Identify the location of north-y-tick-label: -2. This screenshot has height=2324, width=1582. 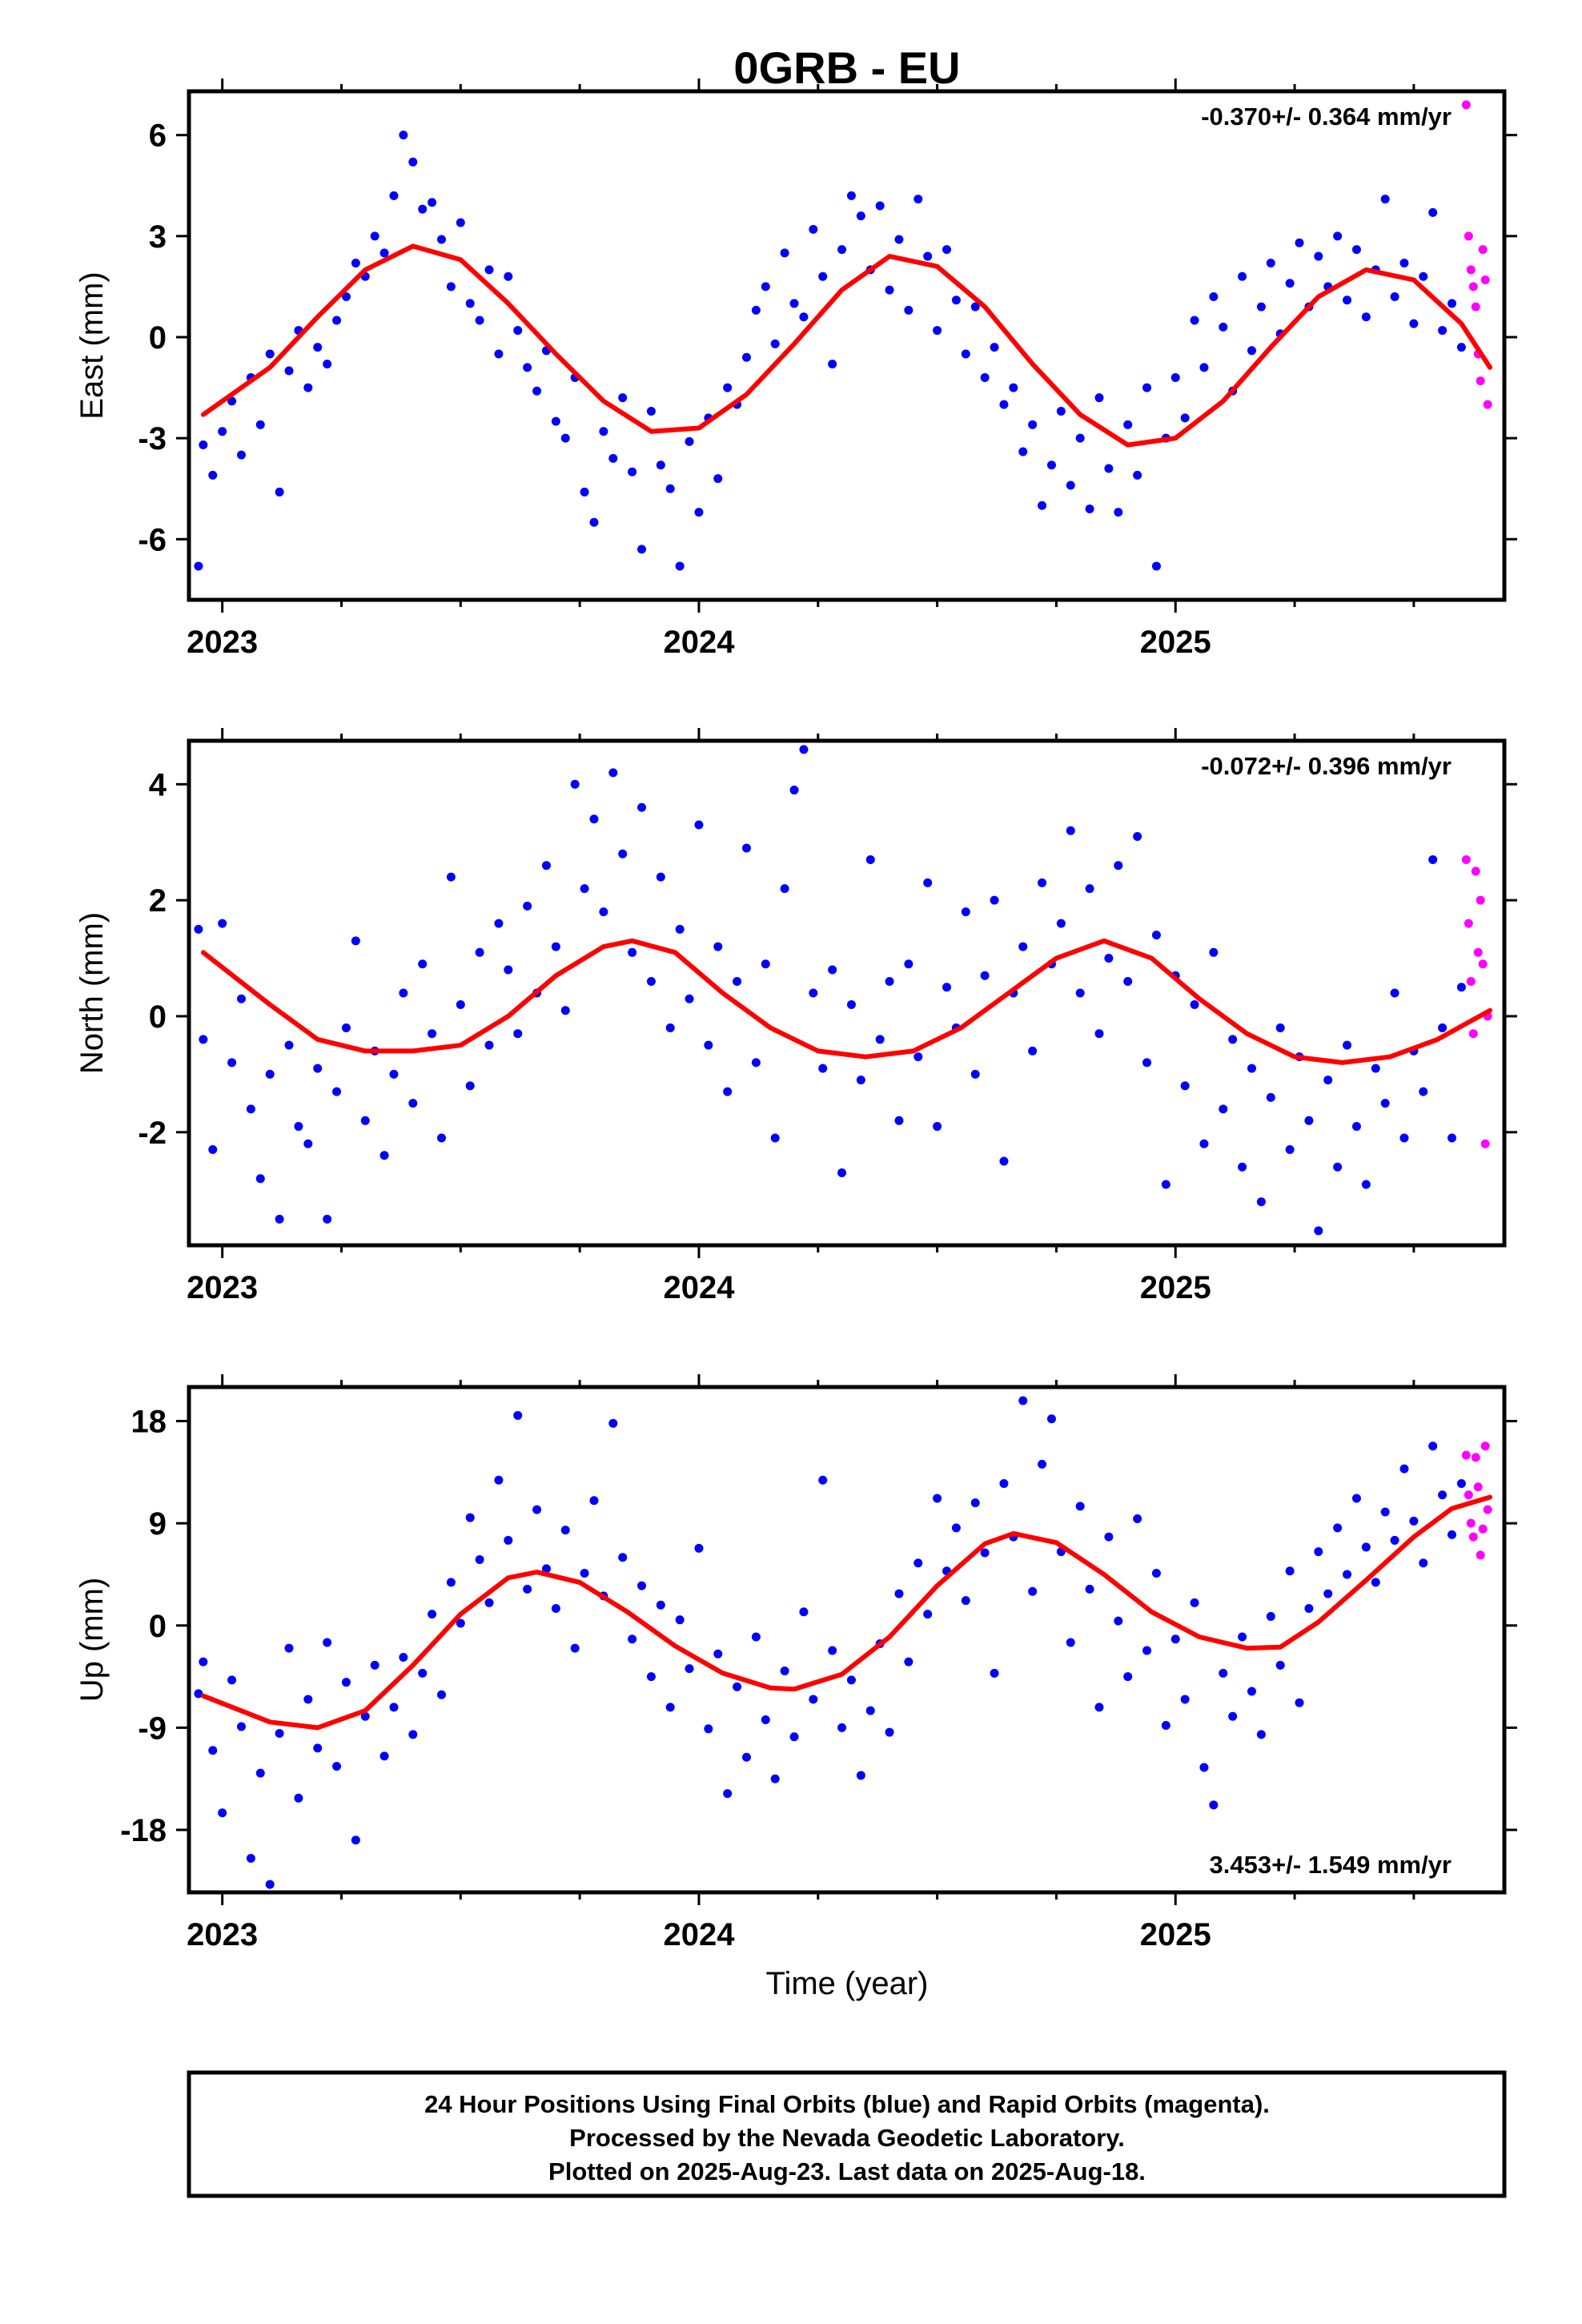
(152, 1133).